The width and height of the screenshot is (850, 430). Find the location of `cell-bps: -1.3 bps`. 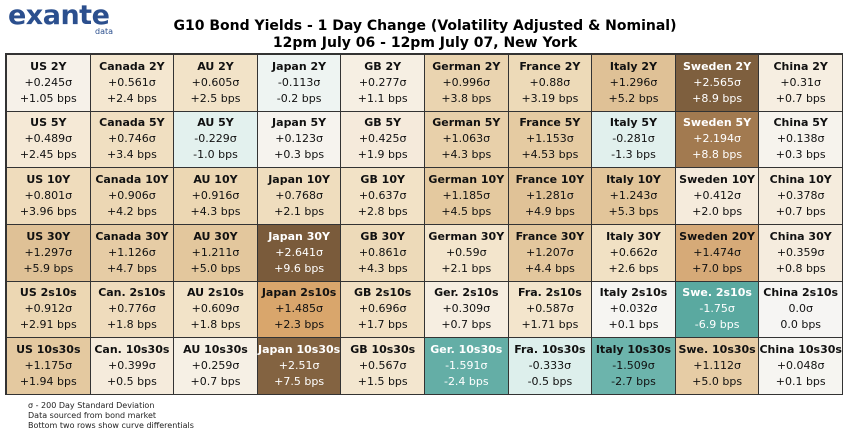

cell-bps: -1.3 bps is located at coordinates (633, 155).